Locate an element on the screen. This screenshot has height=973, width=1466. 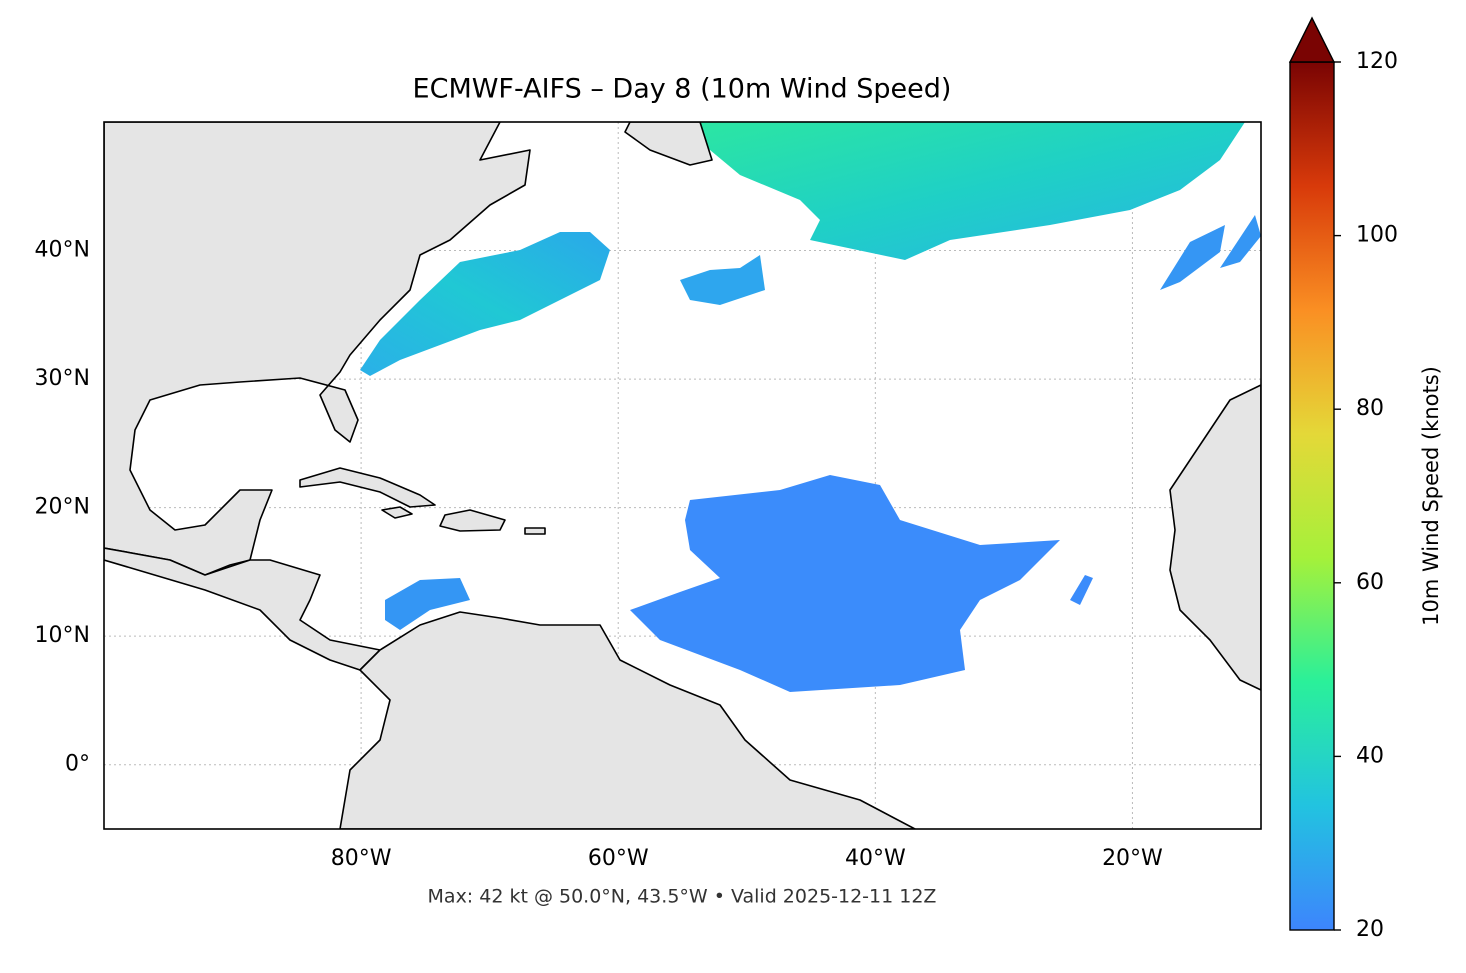
y-tick-label: 10°N is located at coordinates (62, 635).